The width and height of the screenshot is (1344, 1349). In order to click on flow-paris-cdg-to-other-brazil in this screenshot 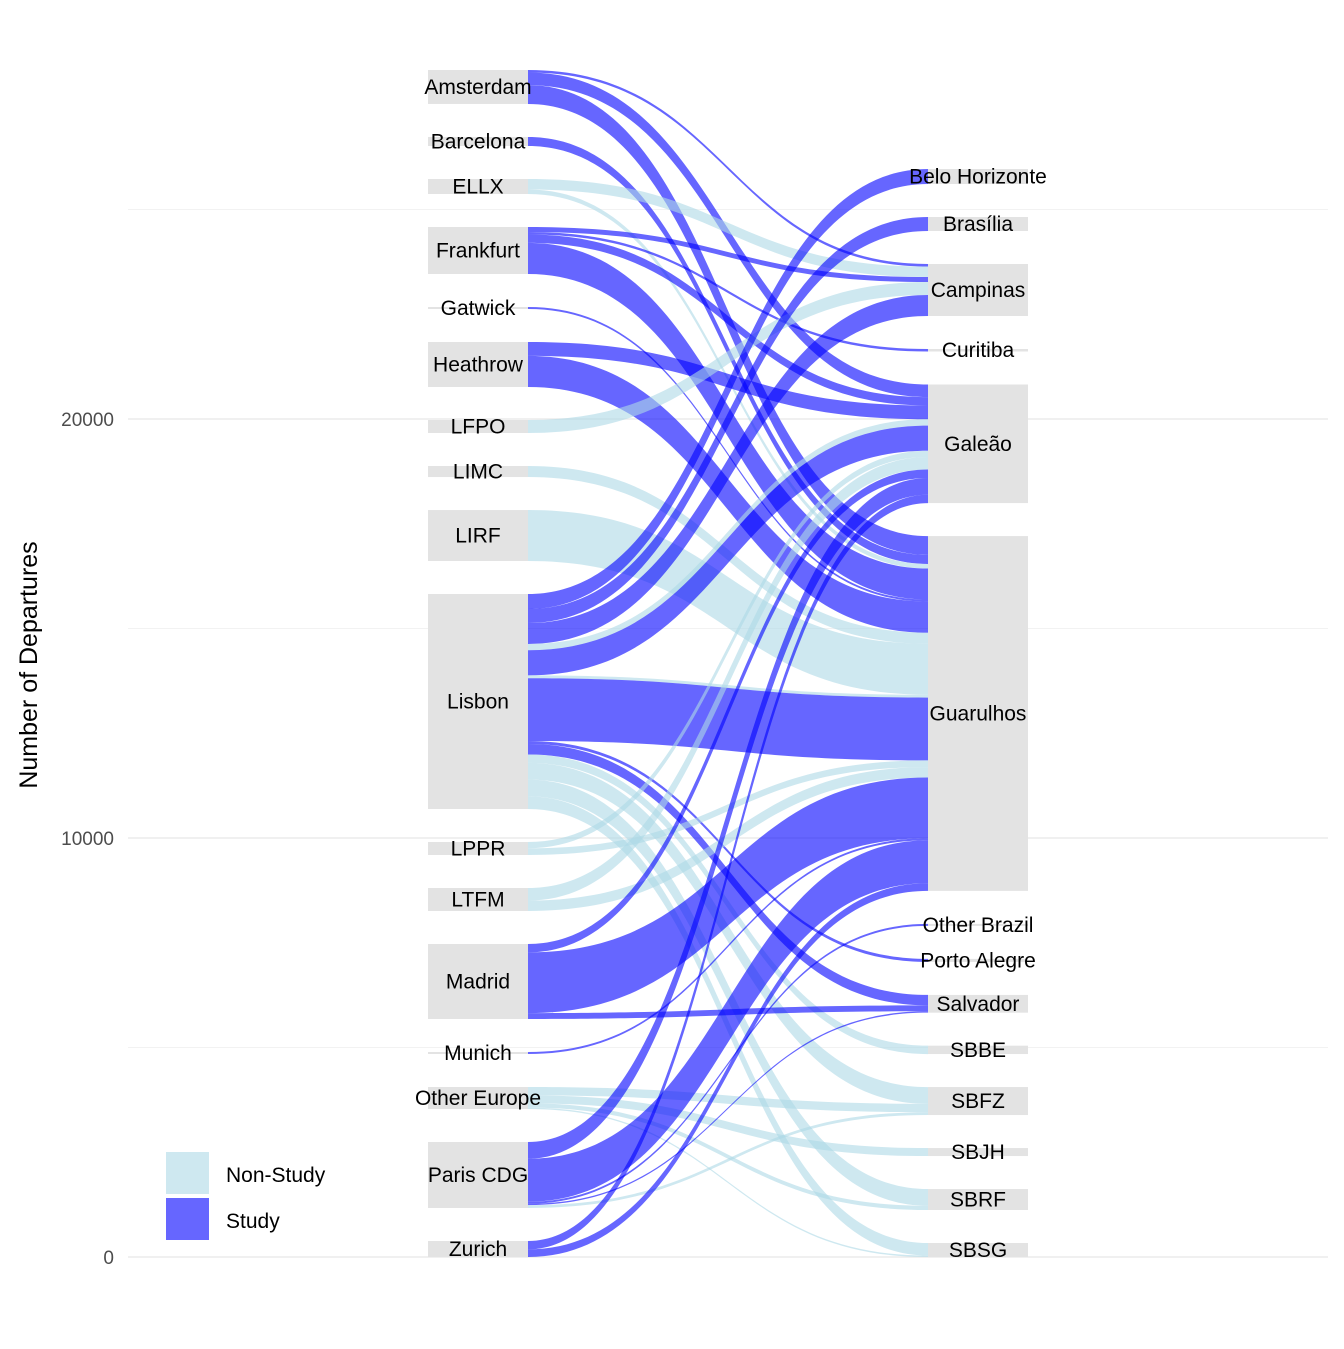, I will do `click(728, 1063)`.